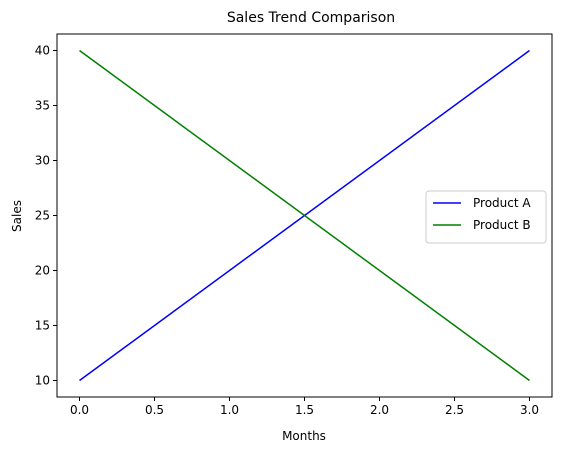 The image size is (563, 453). What do you see at coordinates (42, 271) in the screenshot?
I see `y-tick-label: 20` at bounding box center [42, 271].